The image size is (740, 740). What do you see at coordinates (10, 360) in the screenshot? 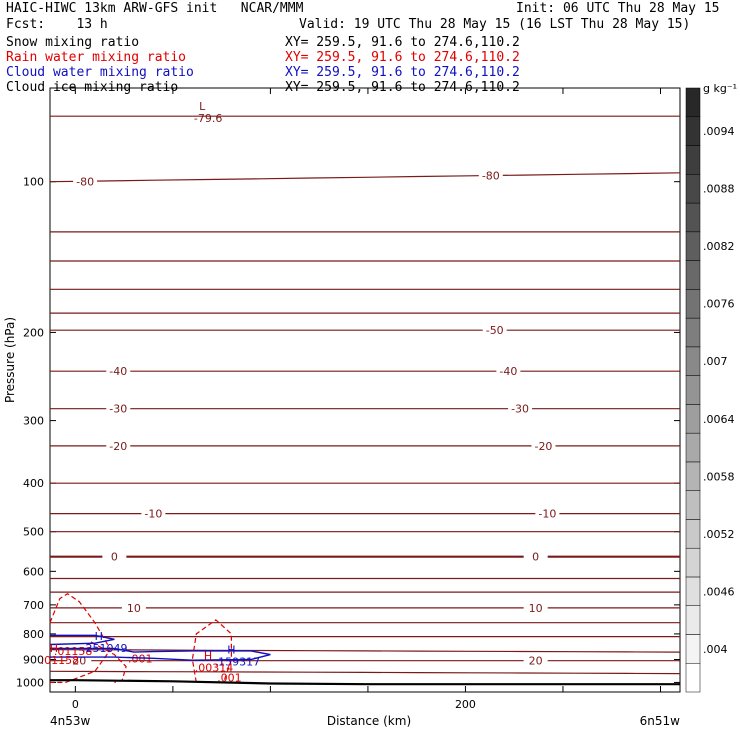
I see `y-axis-title: Pressure (hPa)` at bounding box center [10, 360].